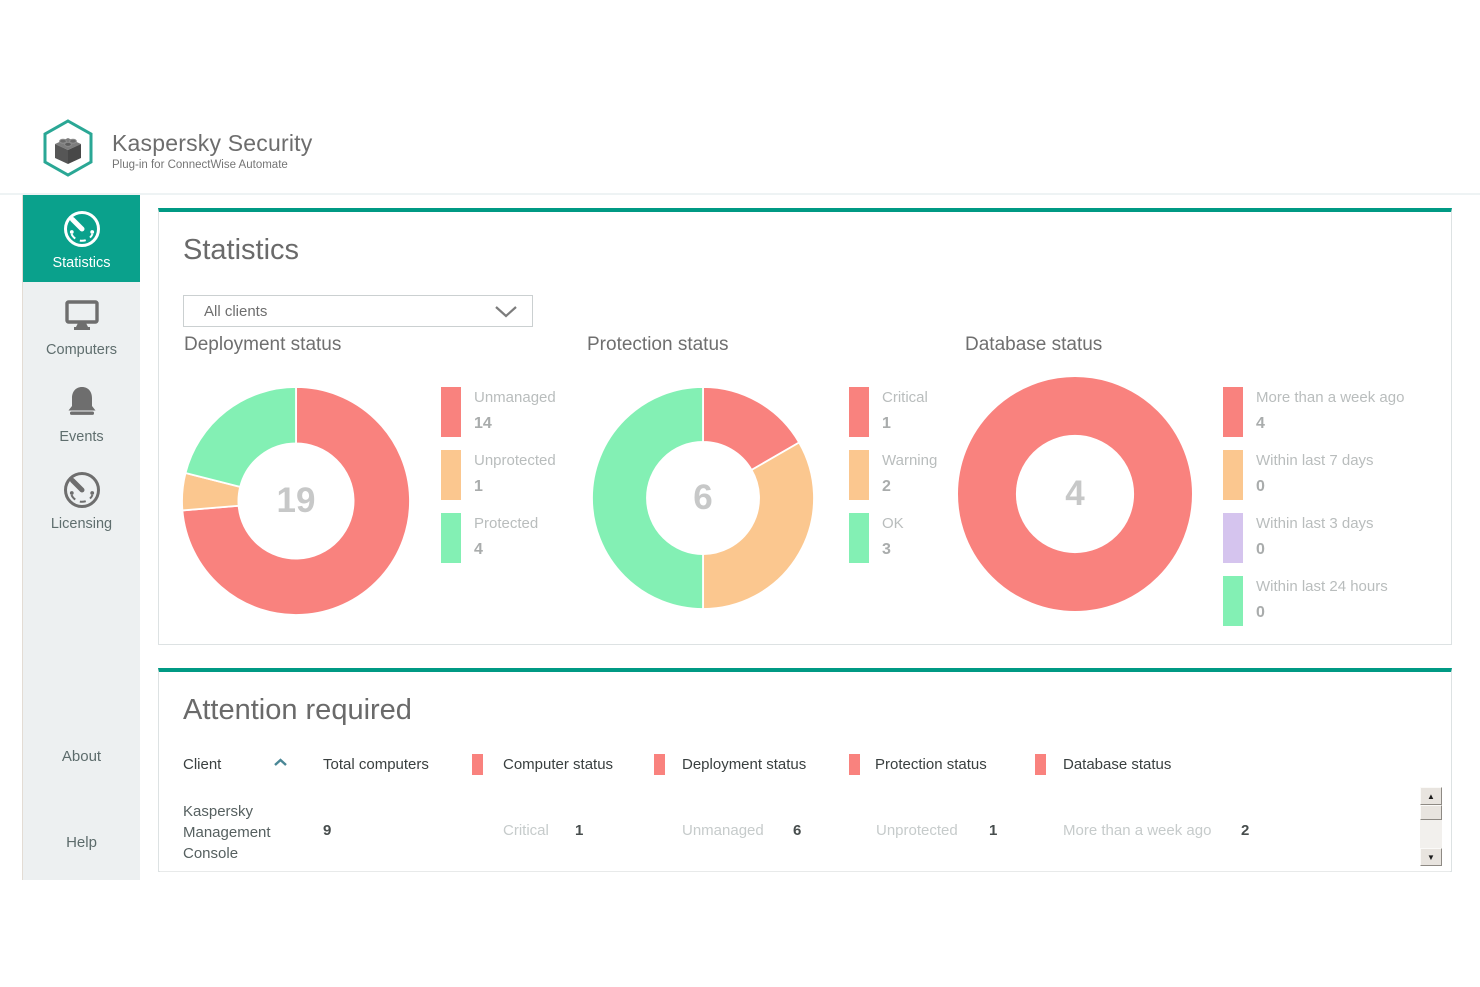 This screenshot has height=987, width=1480. What do you see at coordinates (905, 397) in the screenshot?
I see `legend-label: Critical` at bounding box center [905, 397].